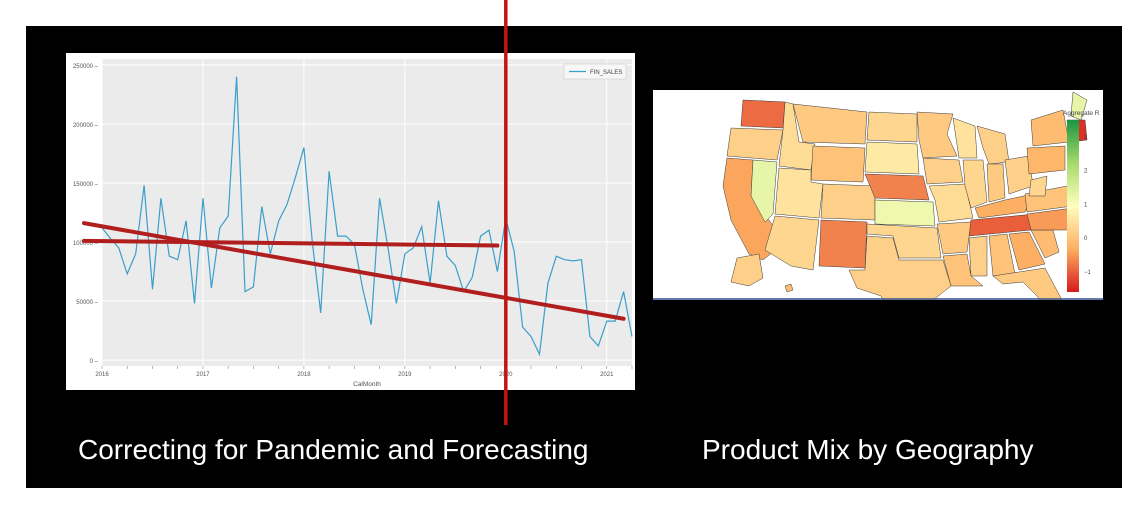  Describe the element at coordinates (789, 288) in the screenshot. I see `state-hi` at that location.